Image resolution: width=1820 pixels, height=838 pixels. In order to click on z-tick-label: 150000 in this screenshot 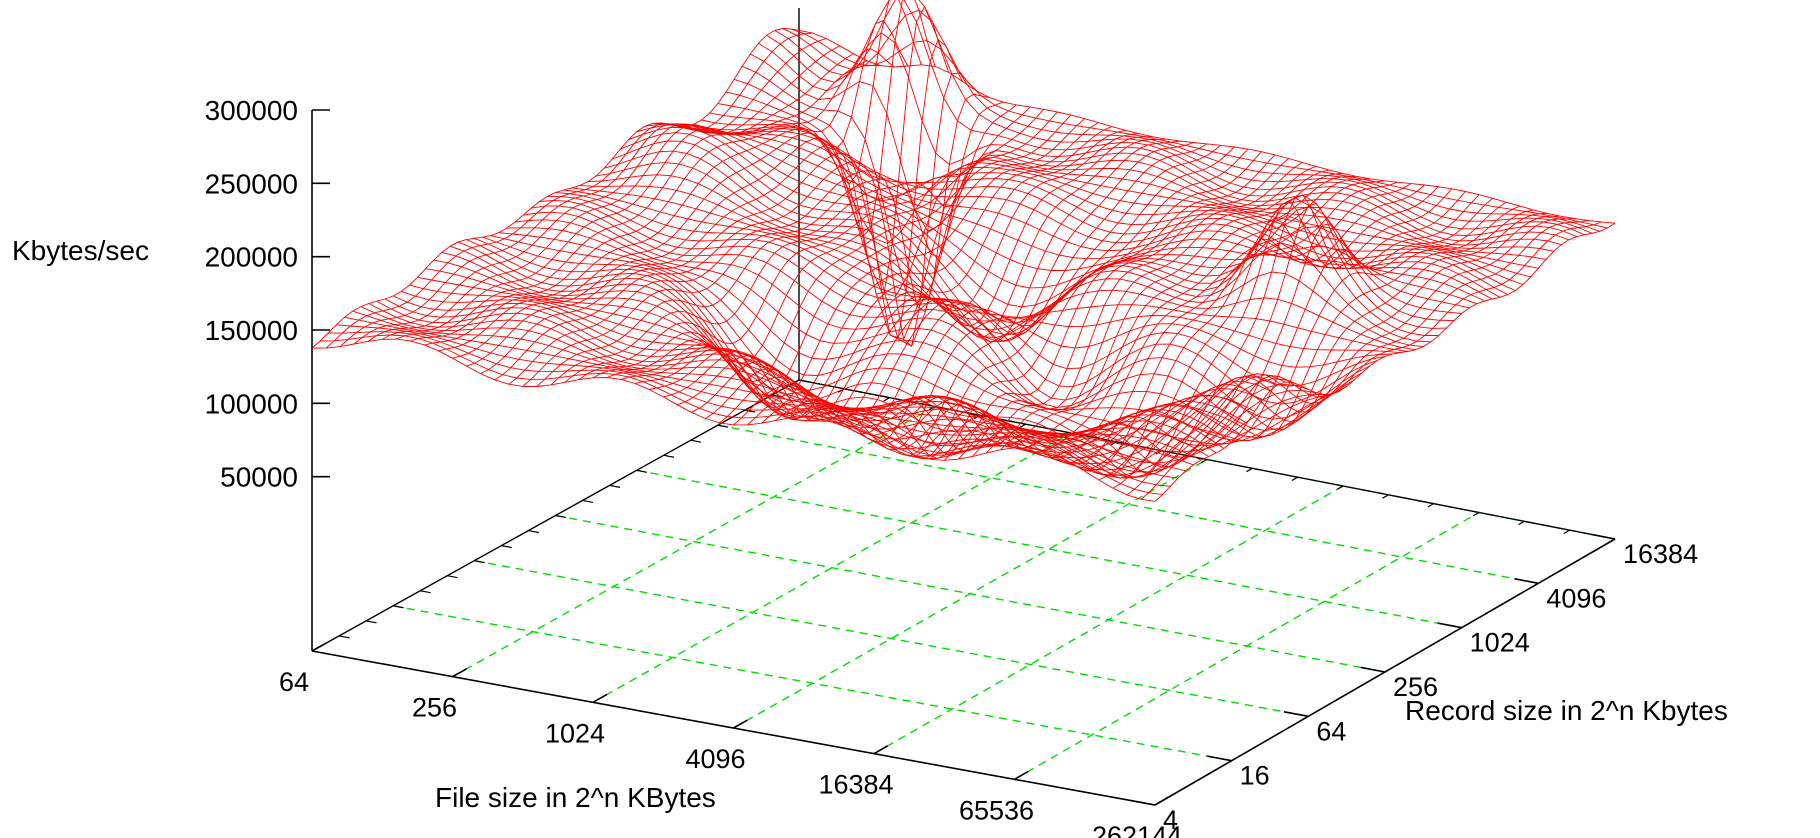, I will do `click(251, 330)`.